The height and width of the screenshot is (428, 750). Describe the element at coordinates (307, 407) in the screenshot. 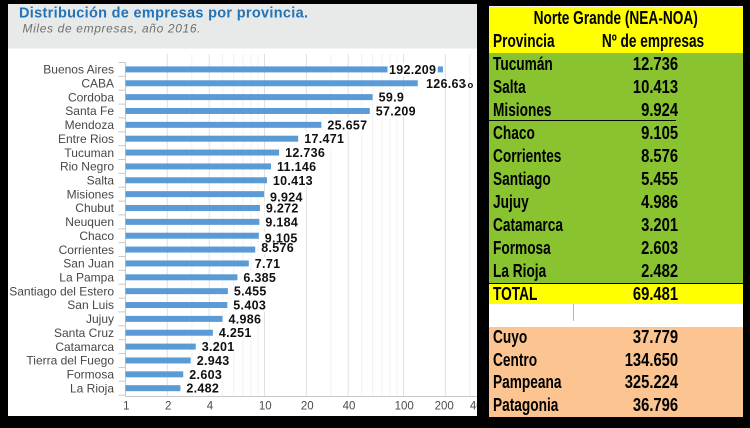

I see `svg-text: 20` at that location.